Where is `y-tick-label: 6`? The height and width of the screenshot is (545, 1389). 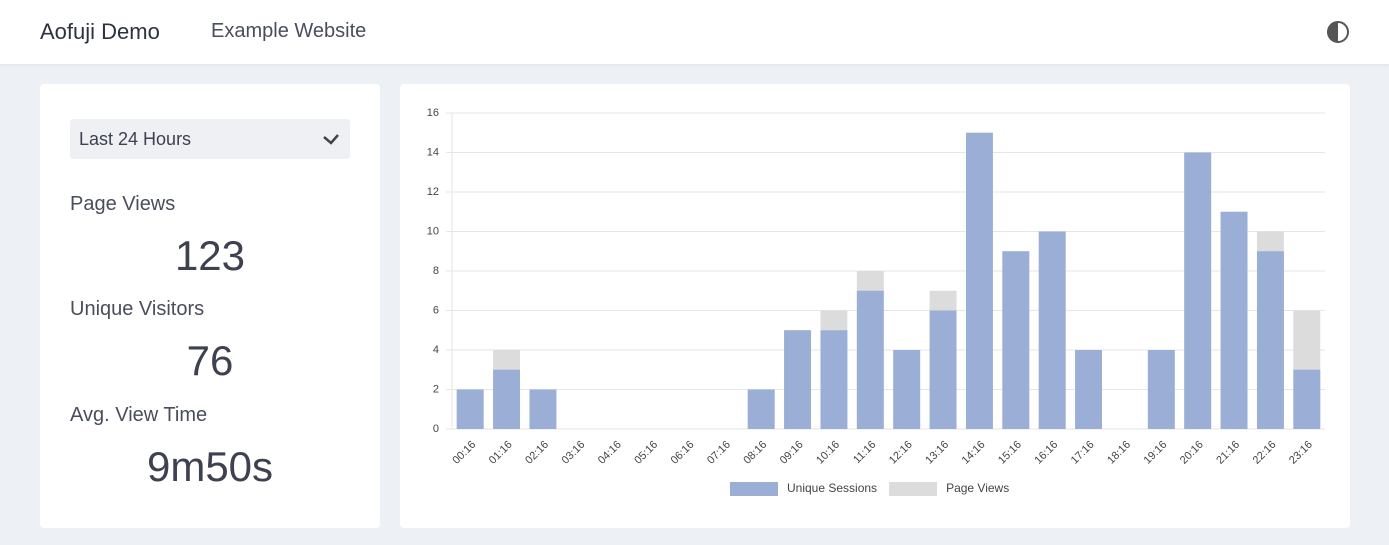
y-tick-label: 6 is located at coordinates (436, 310).